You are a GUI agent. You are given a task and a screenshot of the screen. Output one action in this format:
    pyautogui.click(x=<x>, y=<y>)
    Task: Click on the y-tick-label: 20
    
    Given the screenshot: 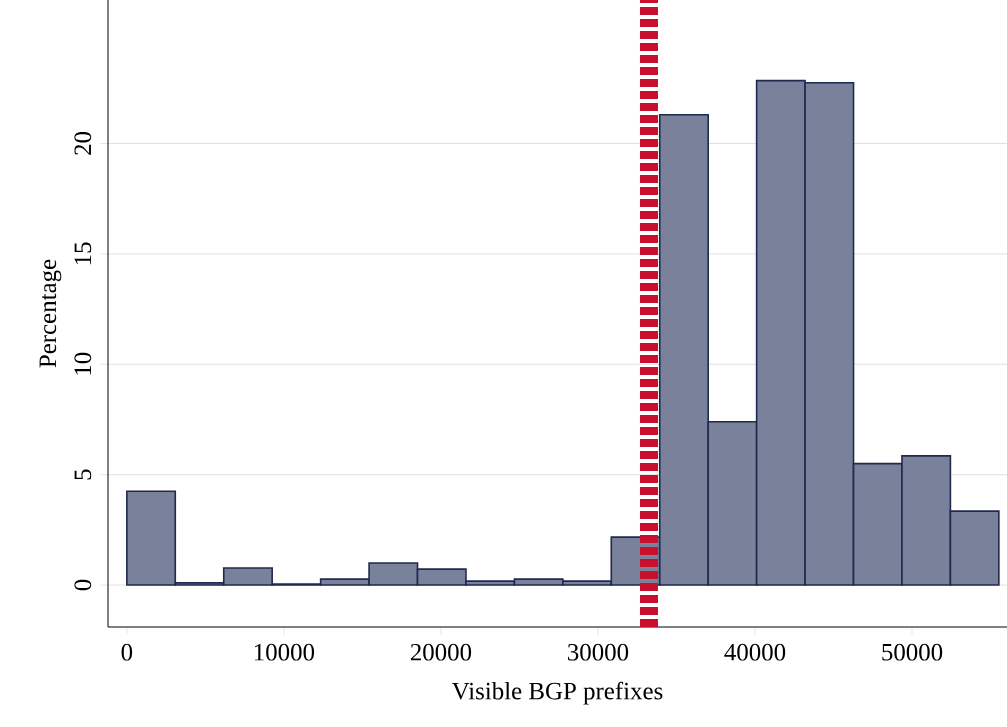 What is the action you would take?
    pyautogui.click(x=83, y=143)
    